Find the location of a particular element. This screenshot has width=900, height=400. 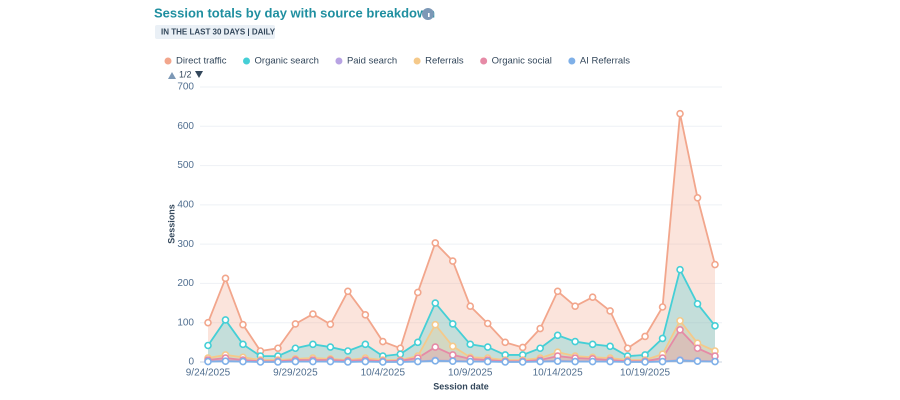

x-axis-label: Session date is located at coordinates (461, 386).